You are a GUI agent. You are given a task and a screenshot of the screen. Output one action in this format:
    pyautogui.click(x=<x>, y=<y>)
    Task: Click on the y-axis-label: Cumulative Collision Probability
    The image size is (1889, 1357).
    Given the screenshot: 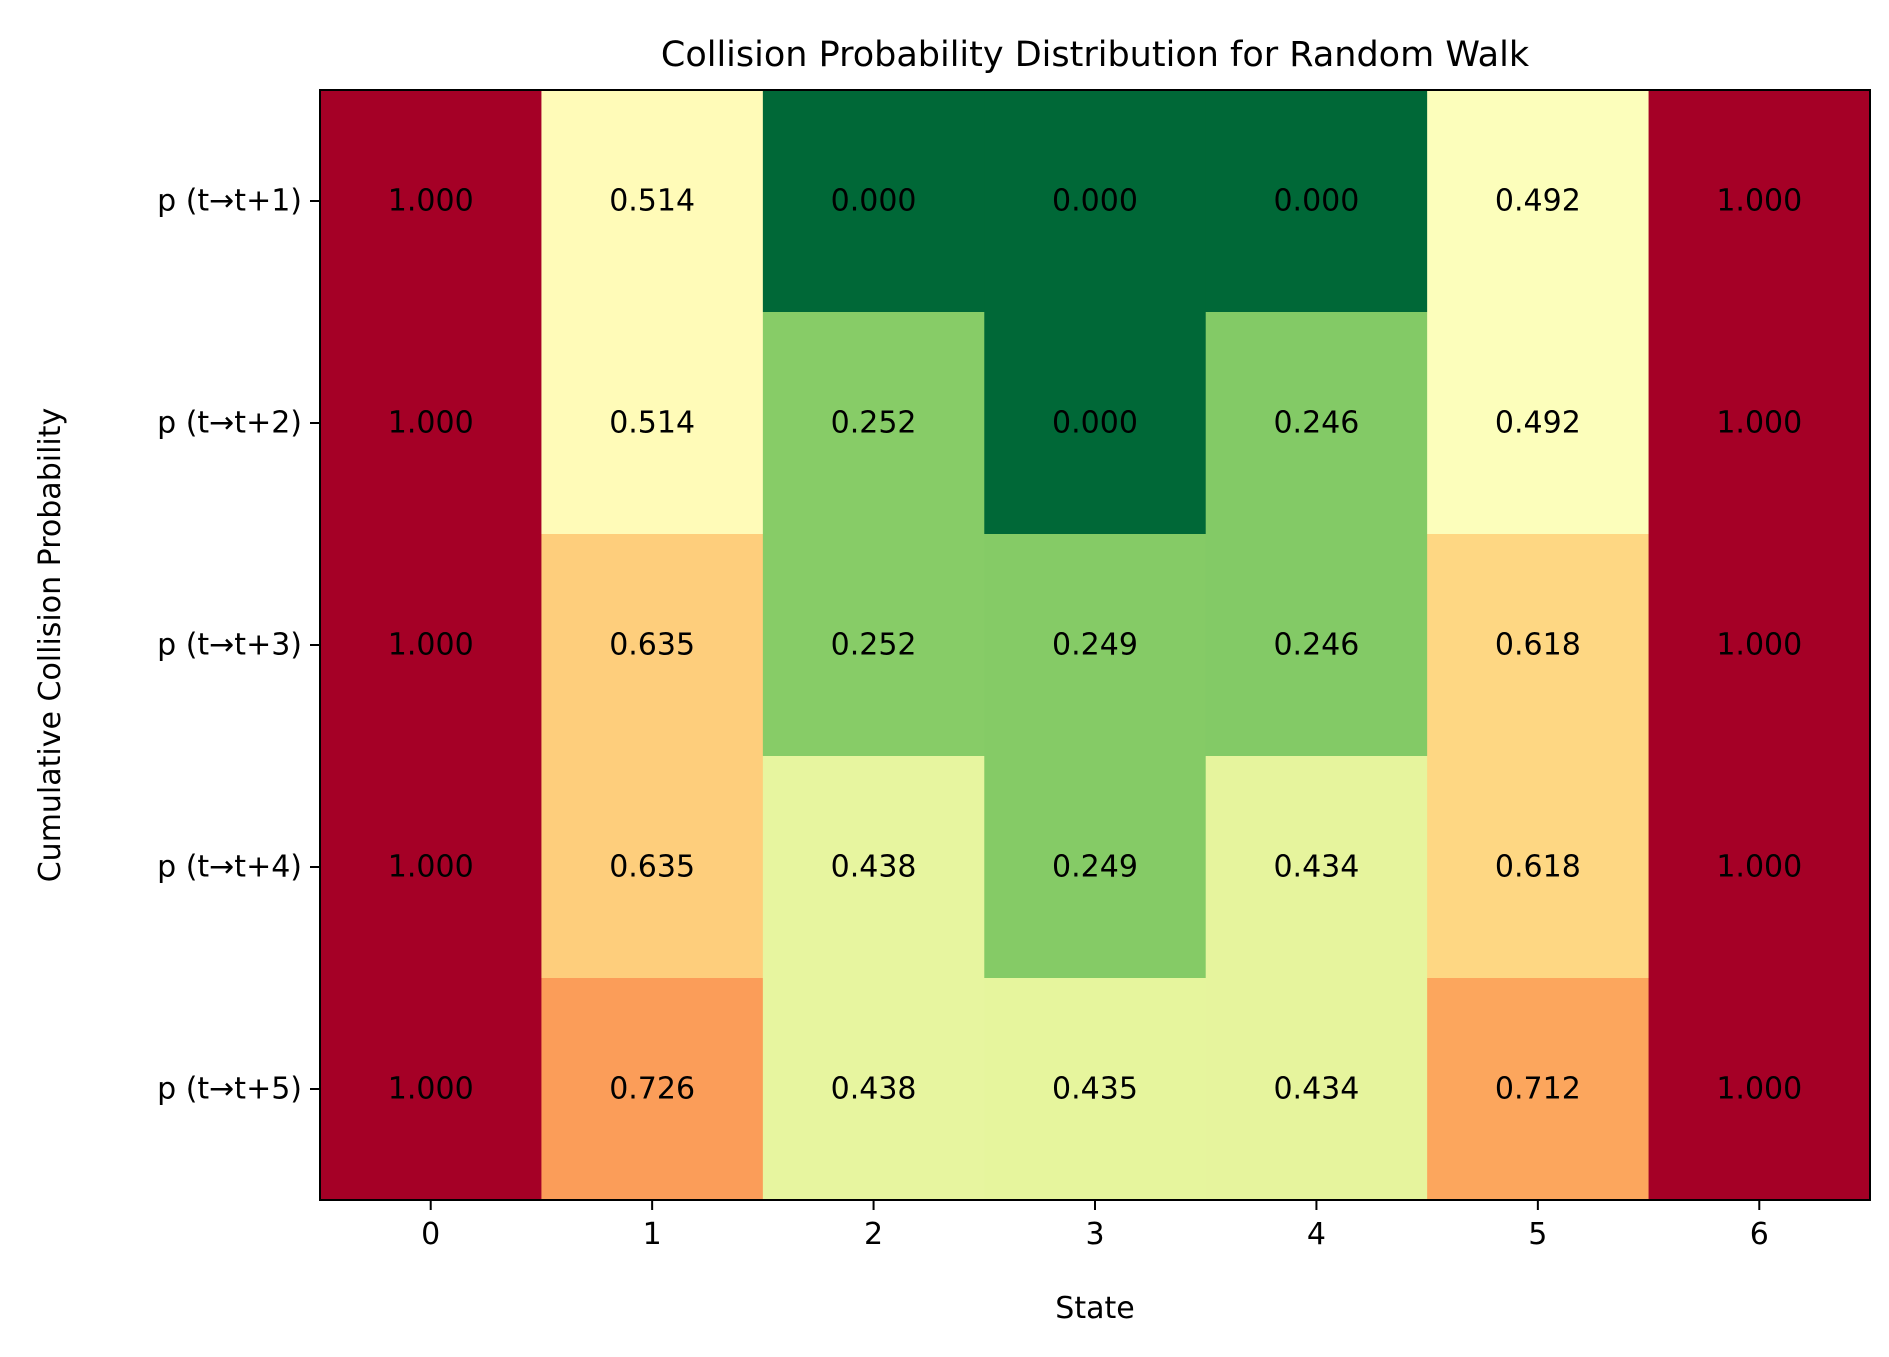 What is the action you would take?
    pyautogui.click(x=50, y=645)
    